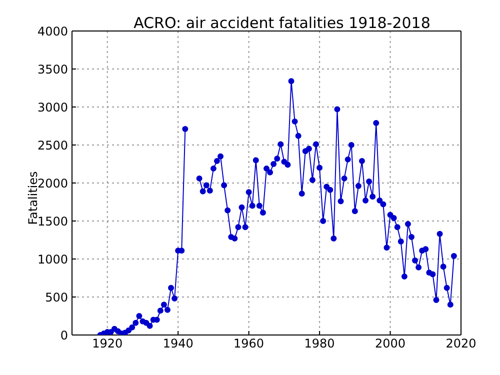  Describe the element at coordinates (390, 343) in the screenshot. I see `x-tick-label: 2000` at that location.